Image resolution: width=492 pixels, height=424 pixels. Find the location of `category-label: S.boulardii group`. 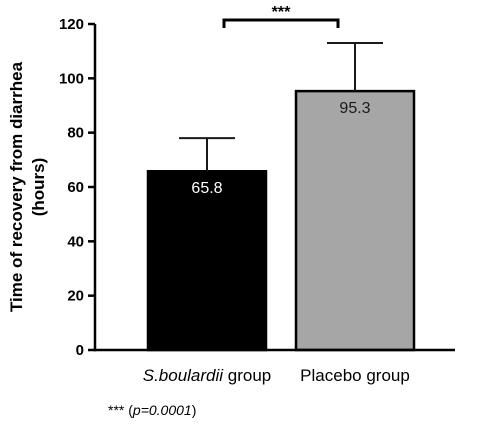

category-label: S.boulardii group is located at coordinates (207, 375).